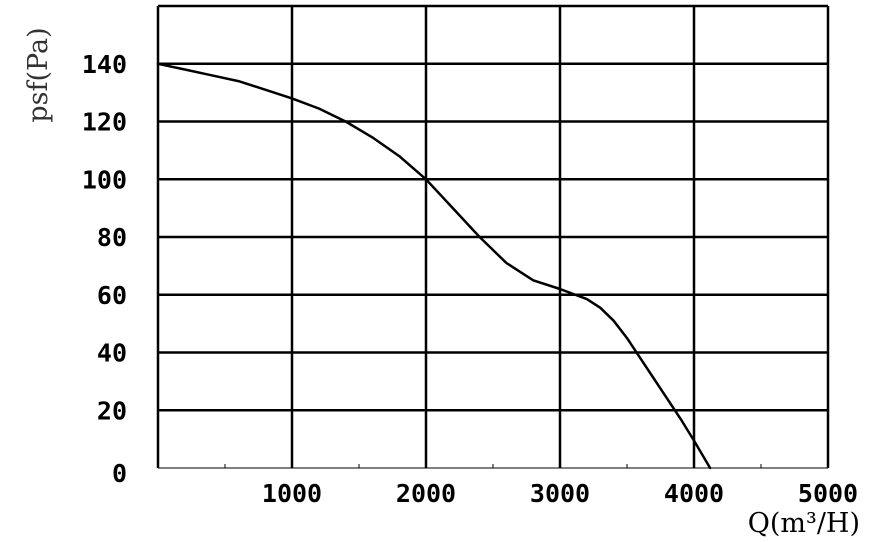  Describe the element at coordinates (694, 493) in the screenshot. I see `x-tick-label-4000: 4000` at that location.